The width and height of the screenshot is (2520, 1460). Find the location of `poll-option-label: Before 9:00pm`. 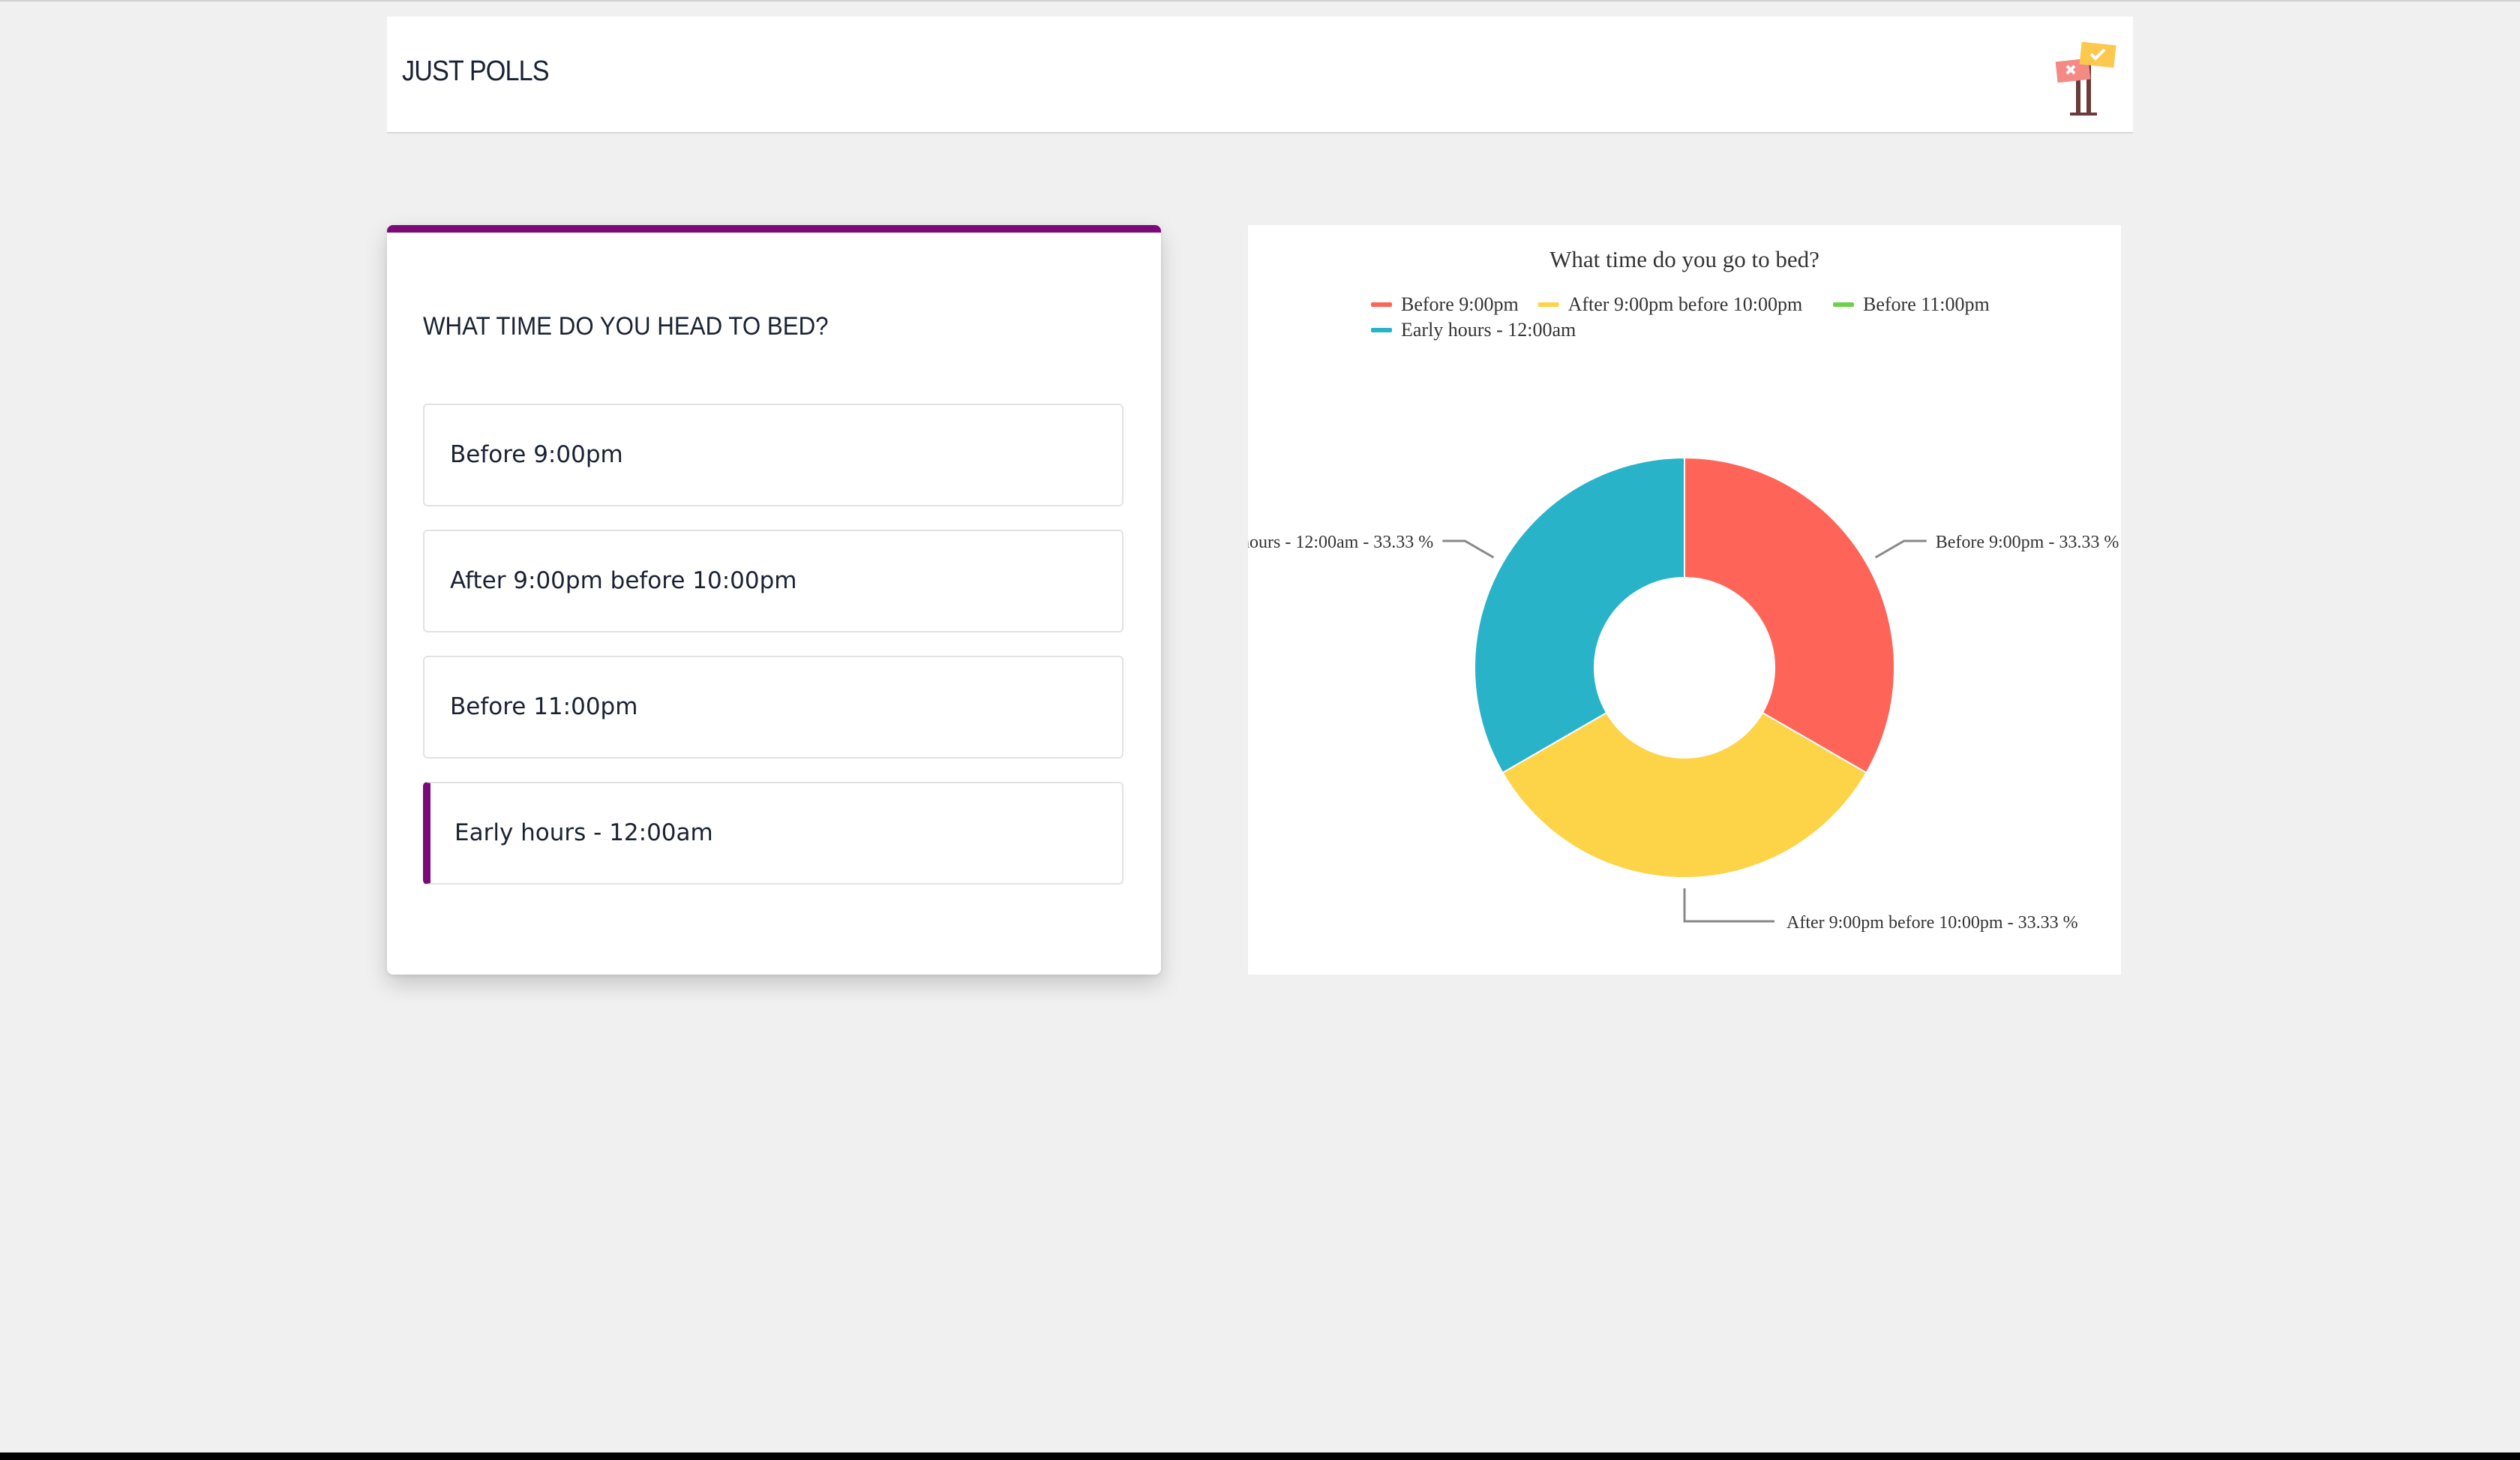

poll-option-label: Before 9:00pm is located at coordinates (536, 454).